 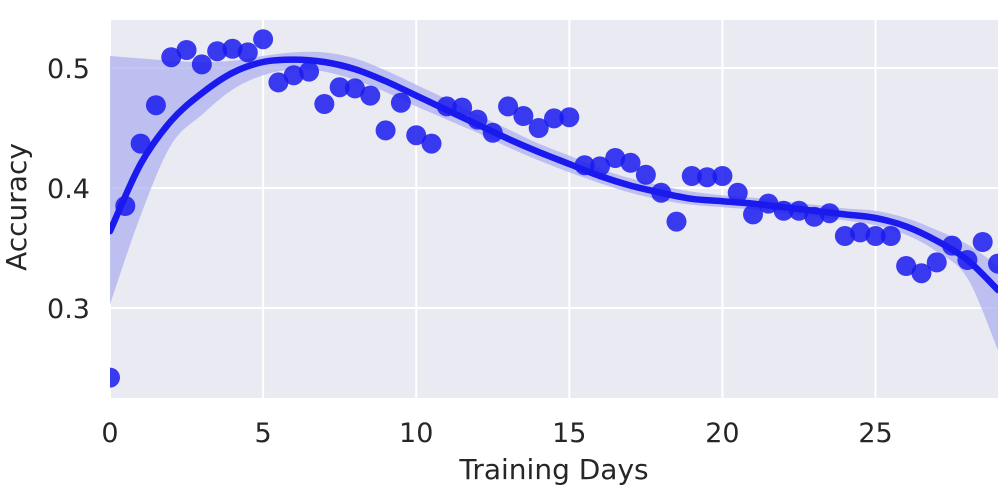 What do you see at coordinates (553, 469) in the screenshot?
I see `x-axis-label: Training Days` at bounding box center [553, 469].